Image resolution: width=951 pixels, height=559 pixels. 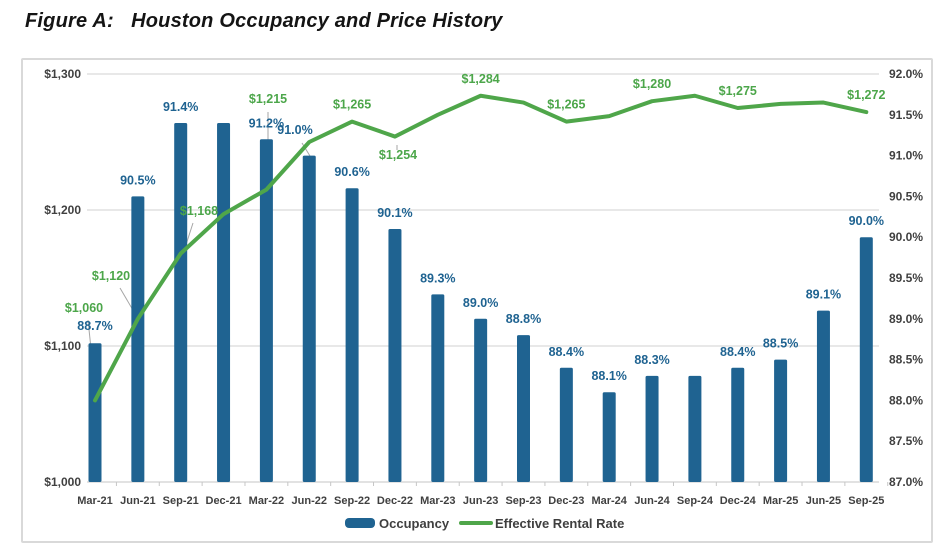 I want to click on right-axis-tick: 90.0%, so click(x=906, y=237).